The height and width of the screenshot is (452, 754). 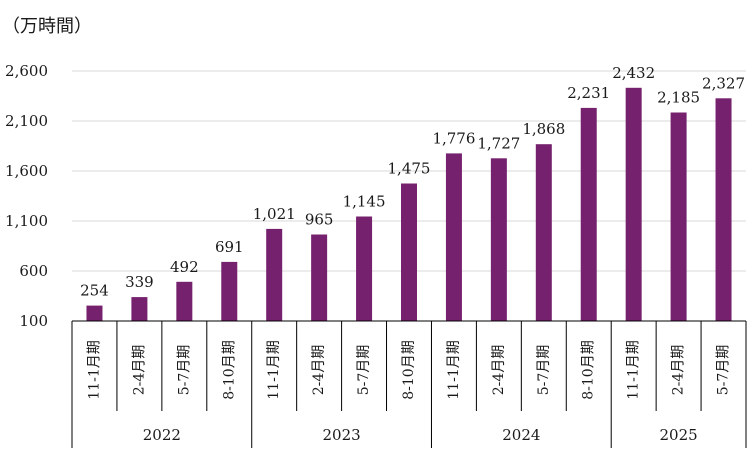 What do you see at coordinates (47, 26) in the screenshot?
I see `unit-label: （万時間）` at bounding box center [47, 26].